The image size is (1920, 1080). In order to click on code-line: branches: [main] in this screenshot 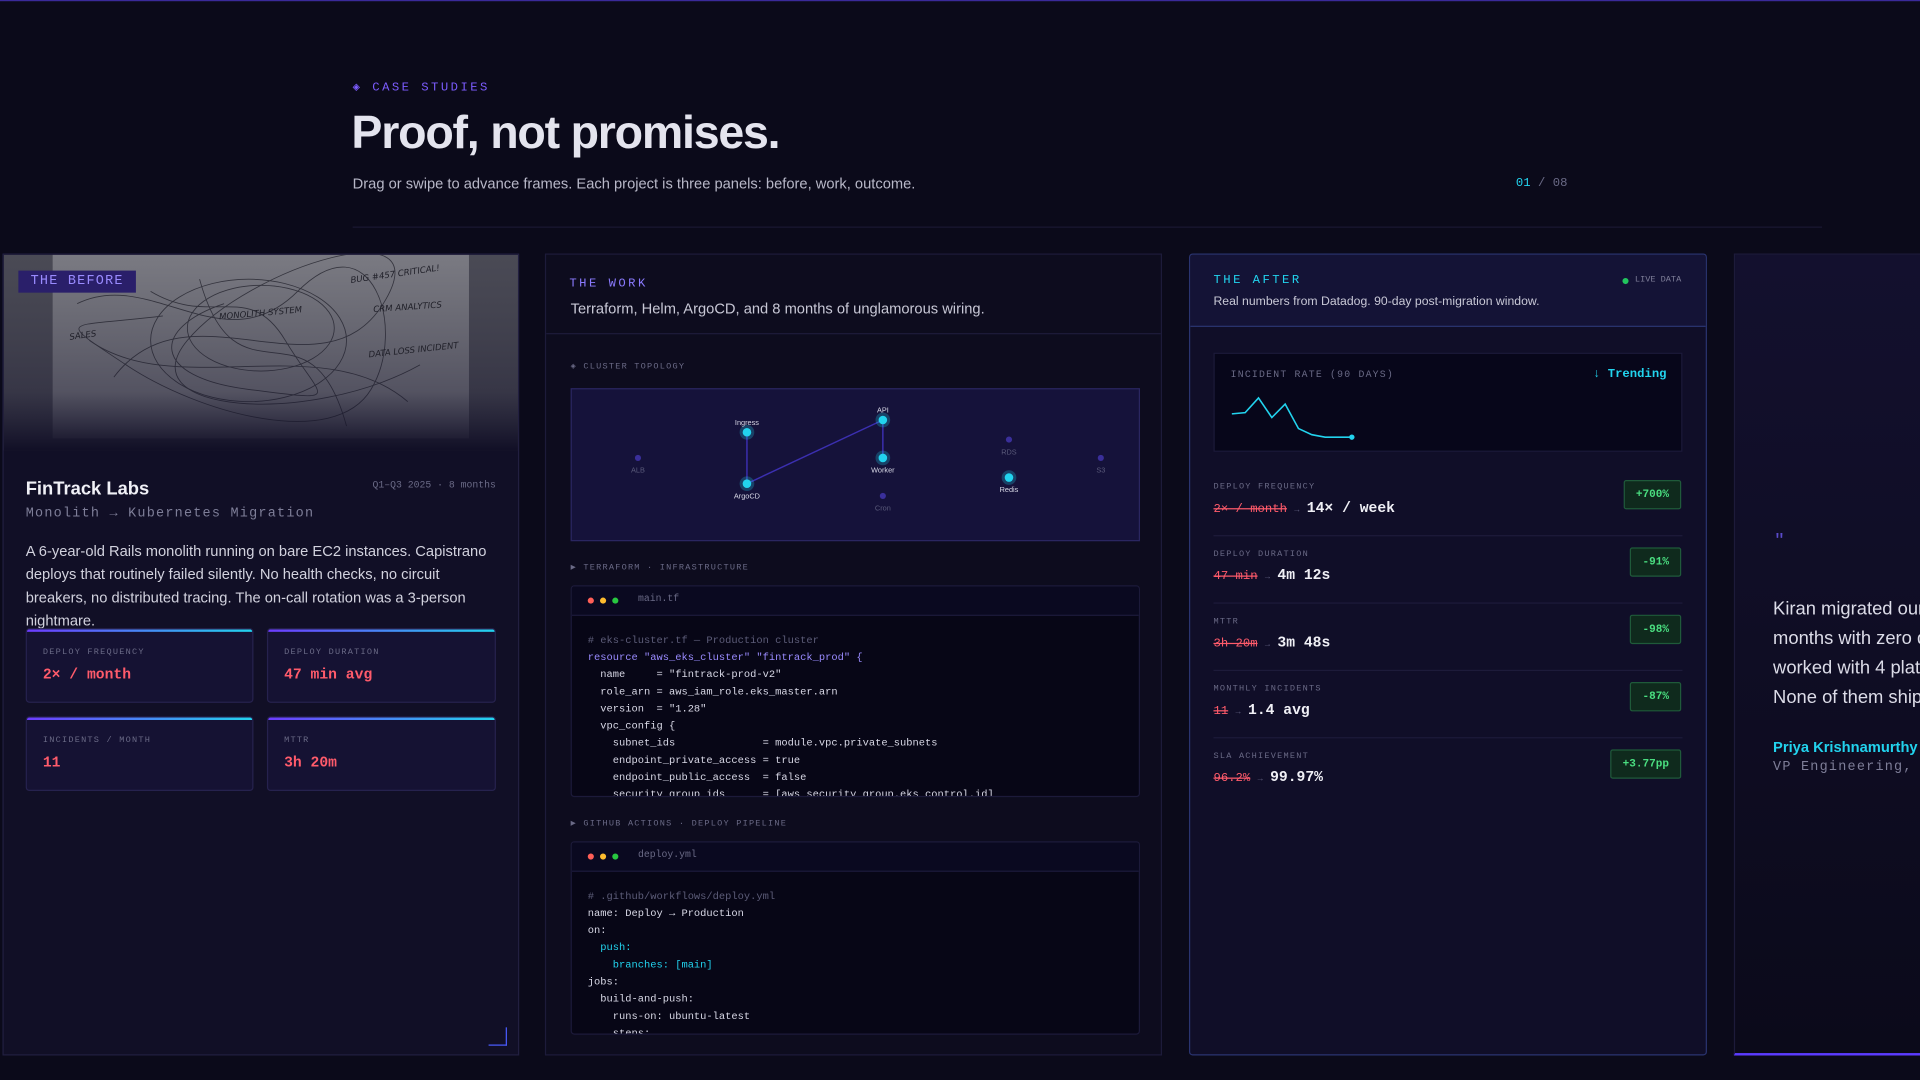, I will do `click(650, 965)`.